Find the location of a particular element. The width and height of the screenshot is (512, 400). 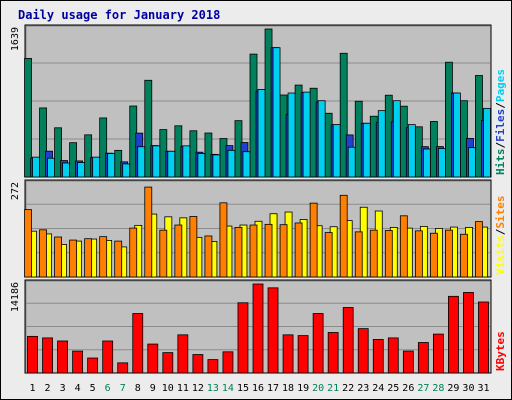

x-tick-label-day-31: 31 is located at coordinates (483, 388).